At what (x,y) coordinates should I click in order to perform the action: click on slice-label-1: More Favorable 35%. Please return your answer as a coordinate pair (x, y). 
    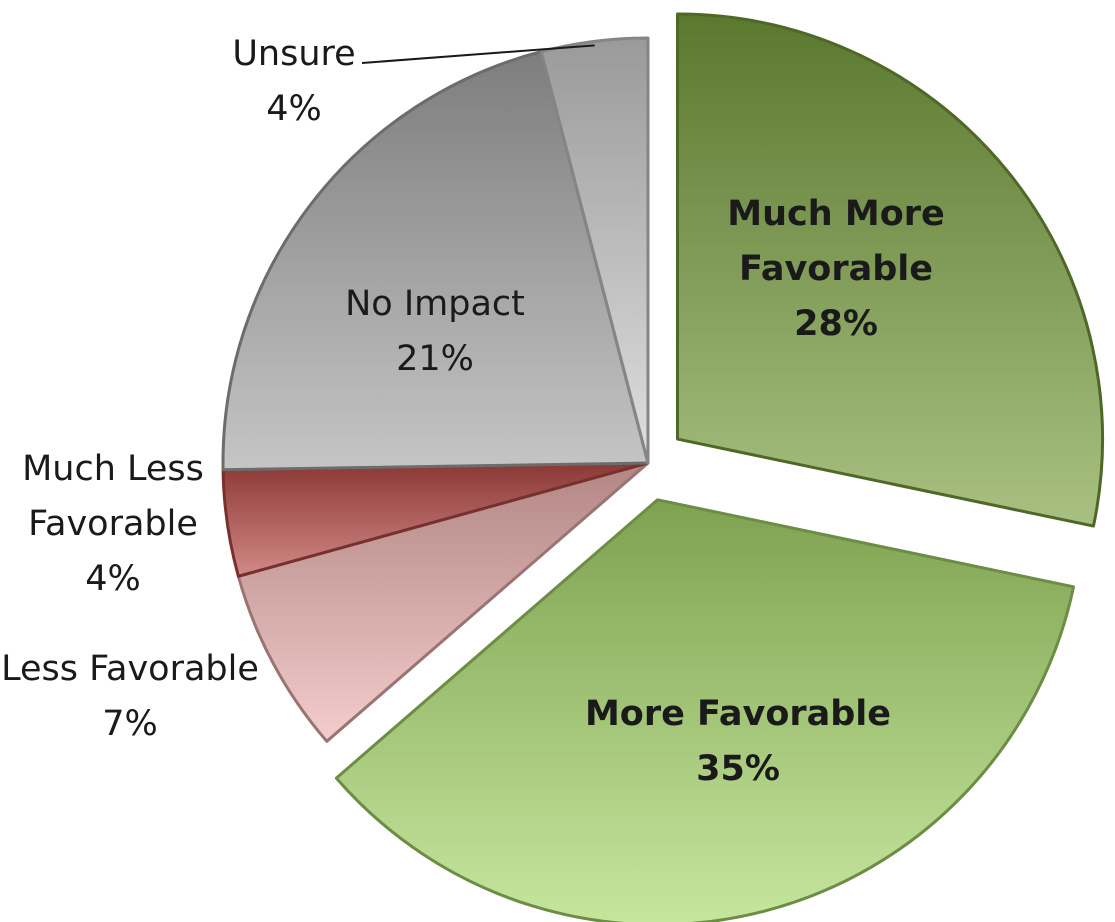
    Looking at the image, I should click on (738, 741).